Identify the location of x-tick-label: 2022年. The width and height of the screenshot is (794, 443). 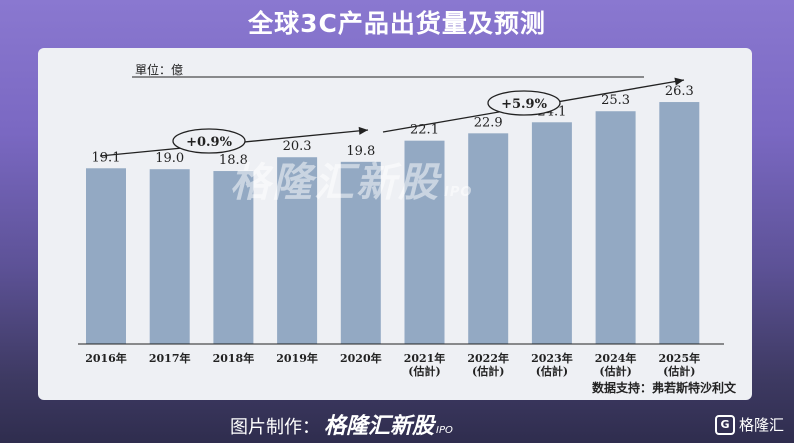
(488, 358).